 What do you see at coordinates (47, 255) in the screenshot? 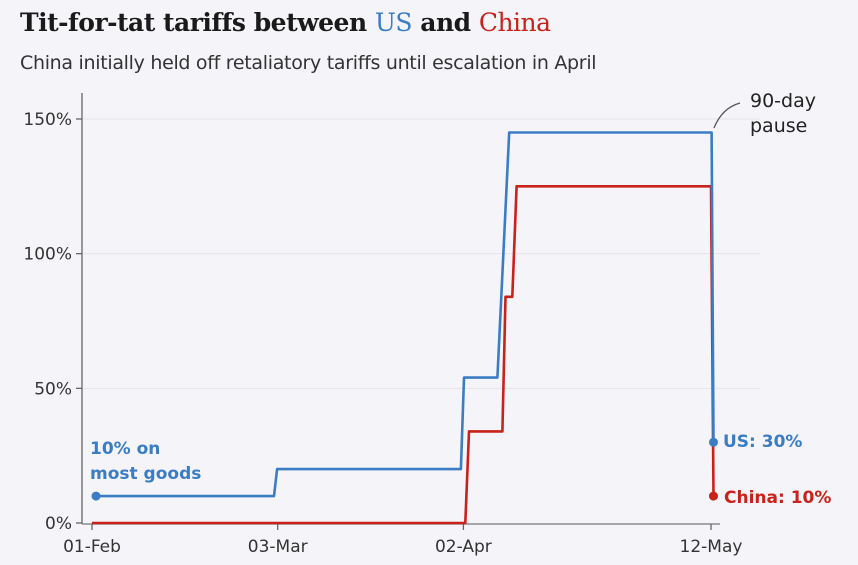
I see `y-tick-label: 100%` at bounding box center [47, 255].